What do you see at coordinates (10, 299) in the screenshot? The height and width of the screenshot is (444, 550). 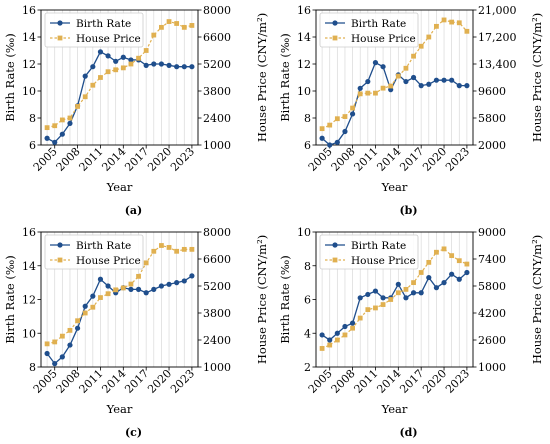 I see `left-y-axis-label: Birth Rate (‰)` at bounding box center [10, 299].